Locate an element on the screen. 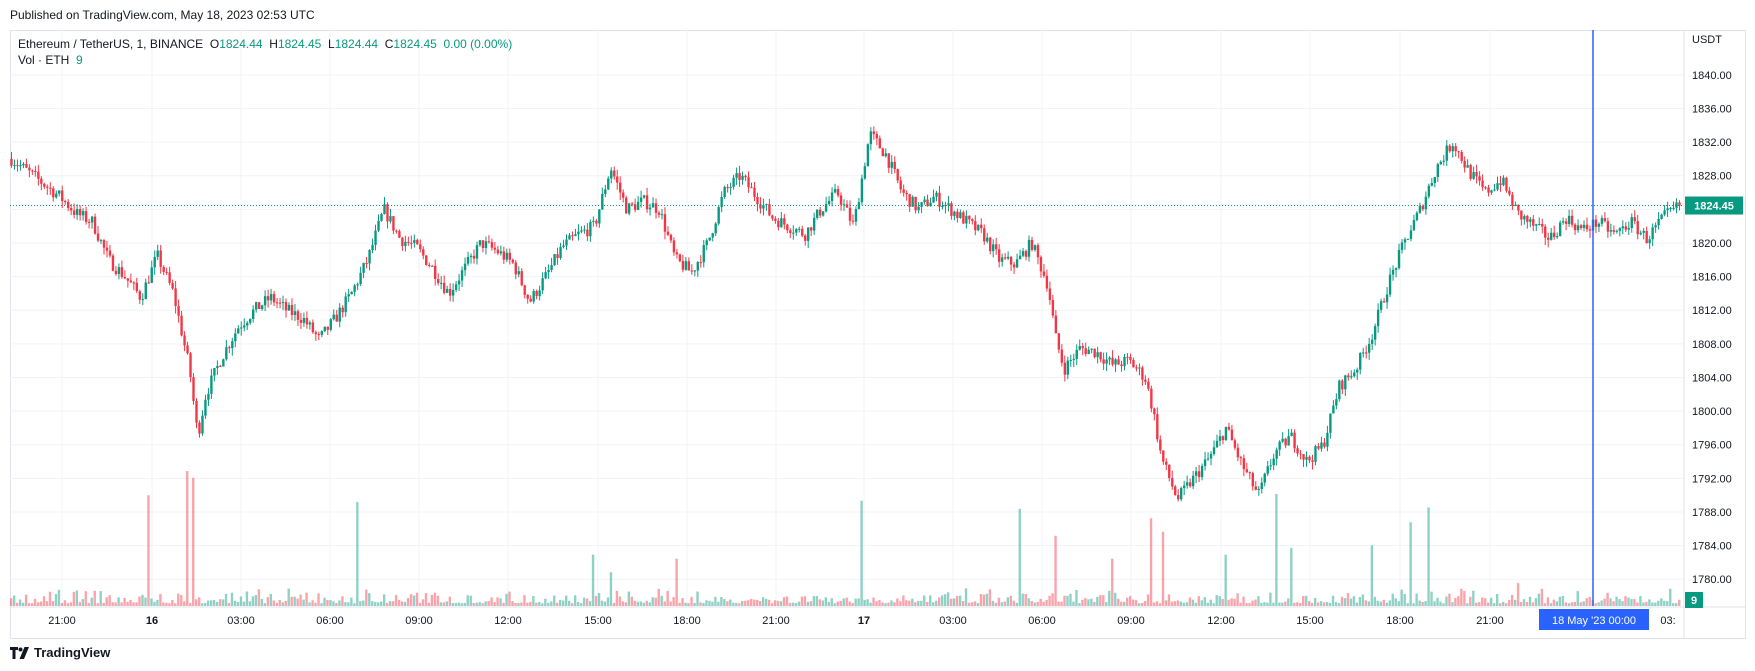  y-tick-label: 1836.00 is located at coordinates (1712, 109).